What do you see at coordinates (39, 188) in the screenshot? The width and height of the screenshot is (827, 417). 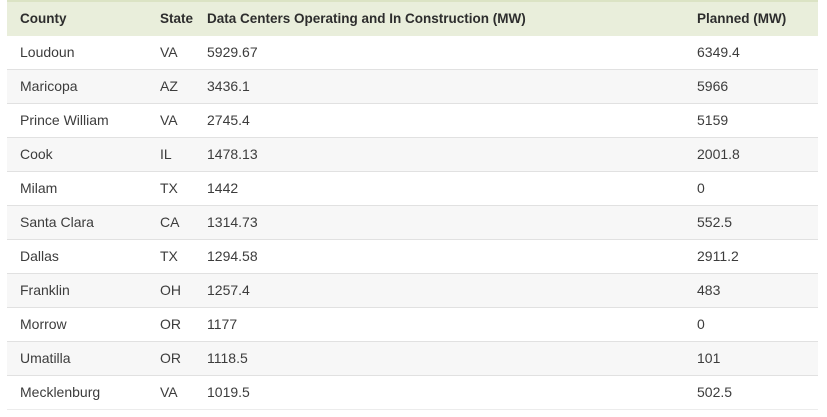 I see `cell-county: Milam` at bounding box center [39, 188].